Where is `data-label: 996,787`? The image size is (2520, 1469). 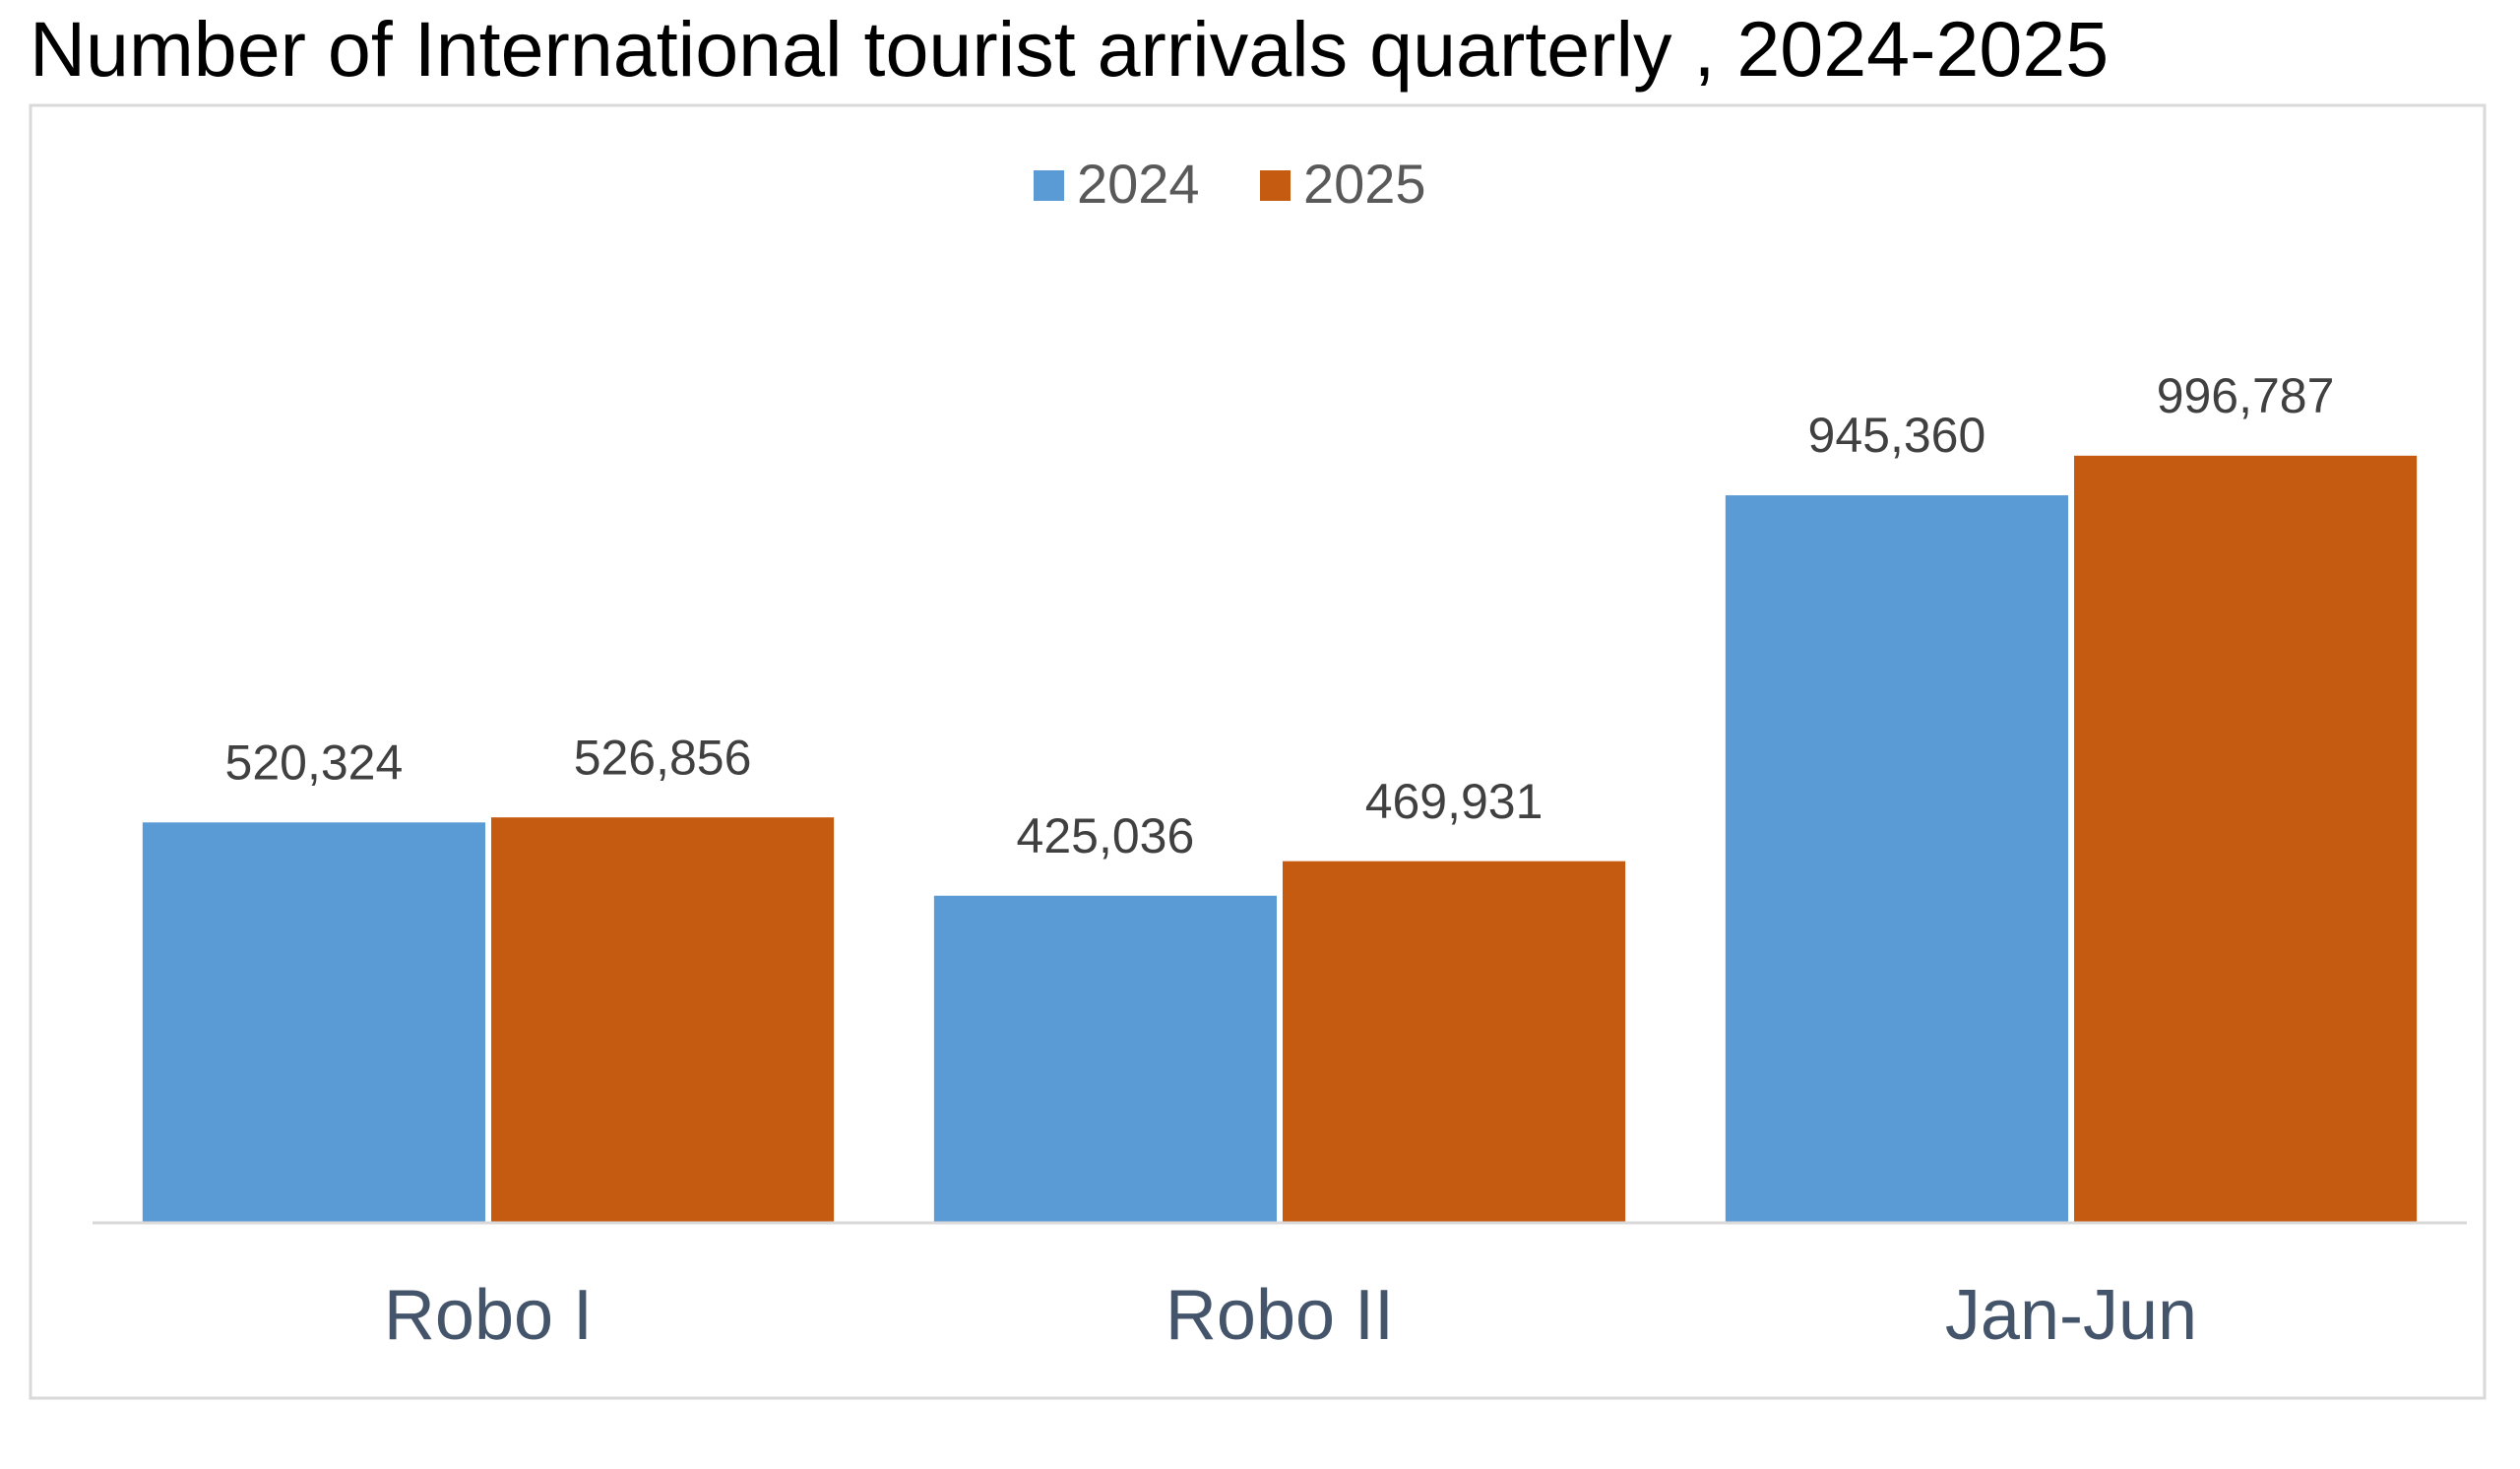
data-label: 996,787 is located at coordinates (2246, 395).